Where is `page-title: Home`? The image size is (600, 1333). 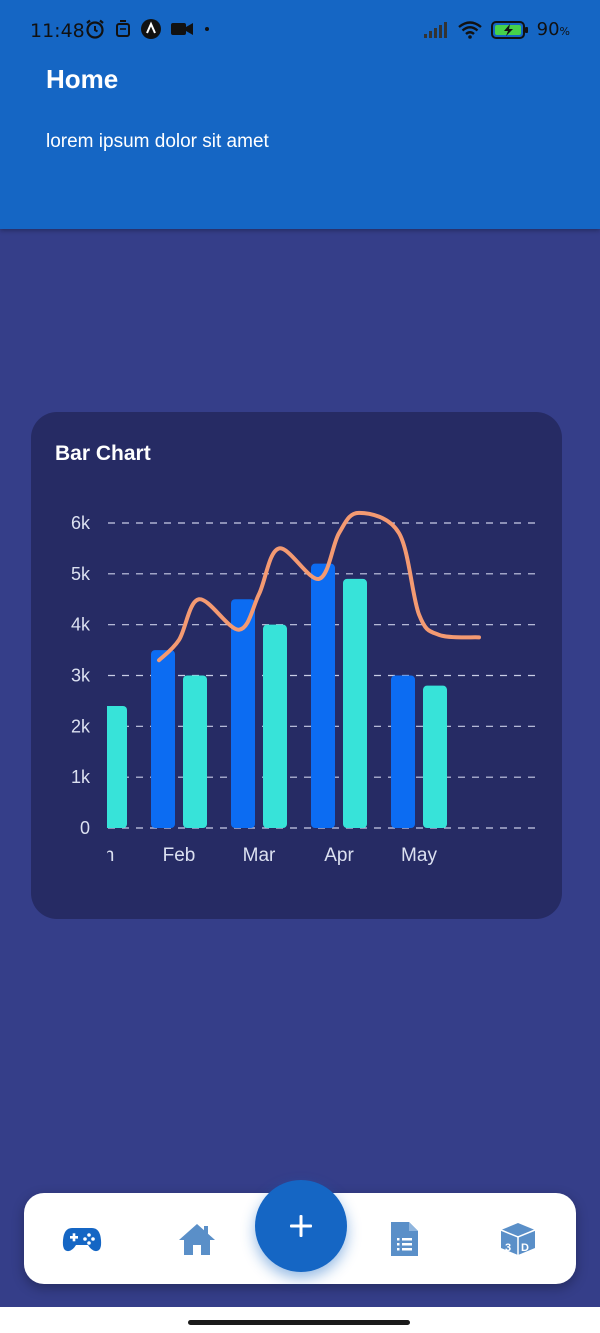
page-title: Home is located at coordinates (82, 79).